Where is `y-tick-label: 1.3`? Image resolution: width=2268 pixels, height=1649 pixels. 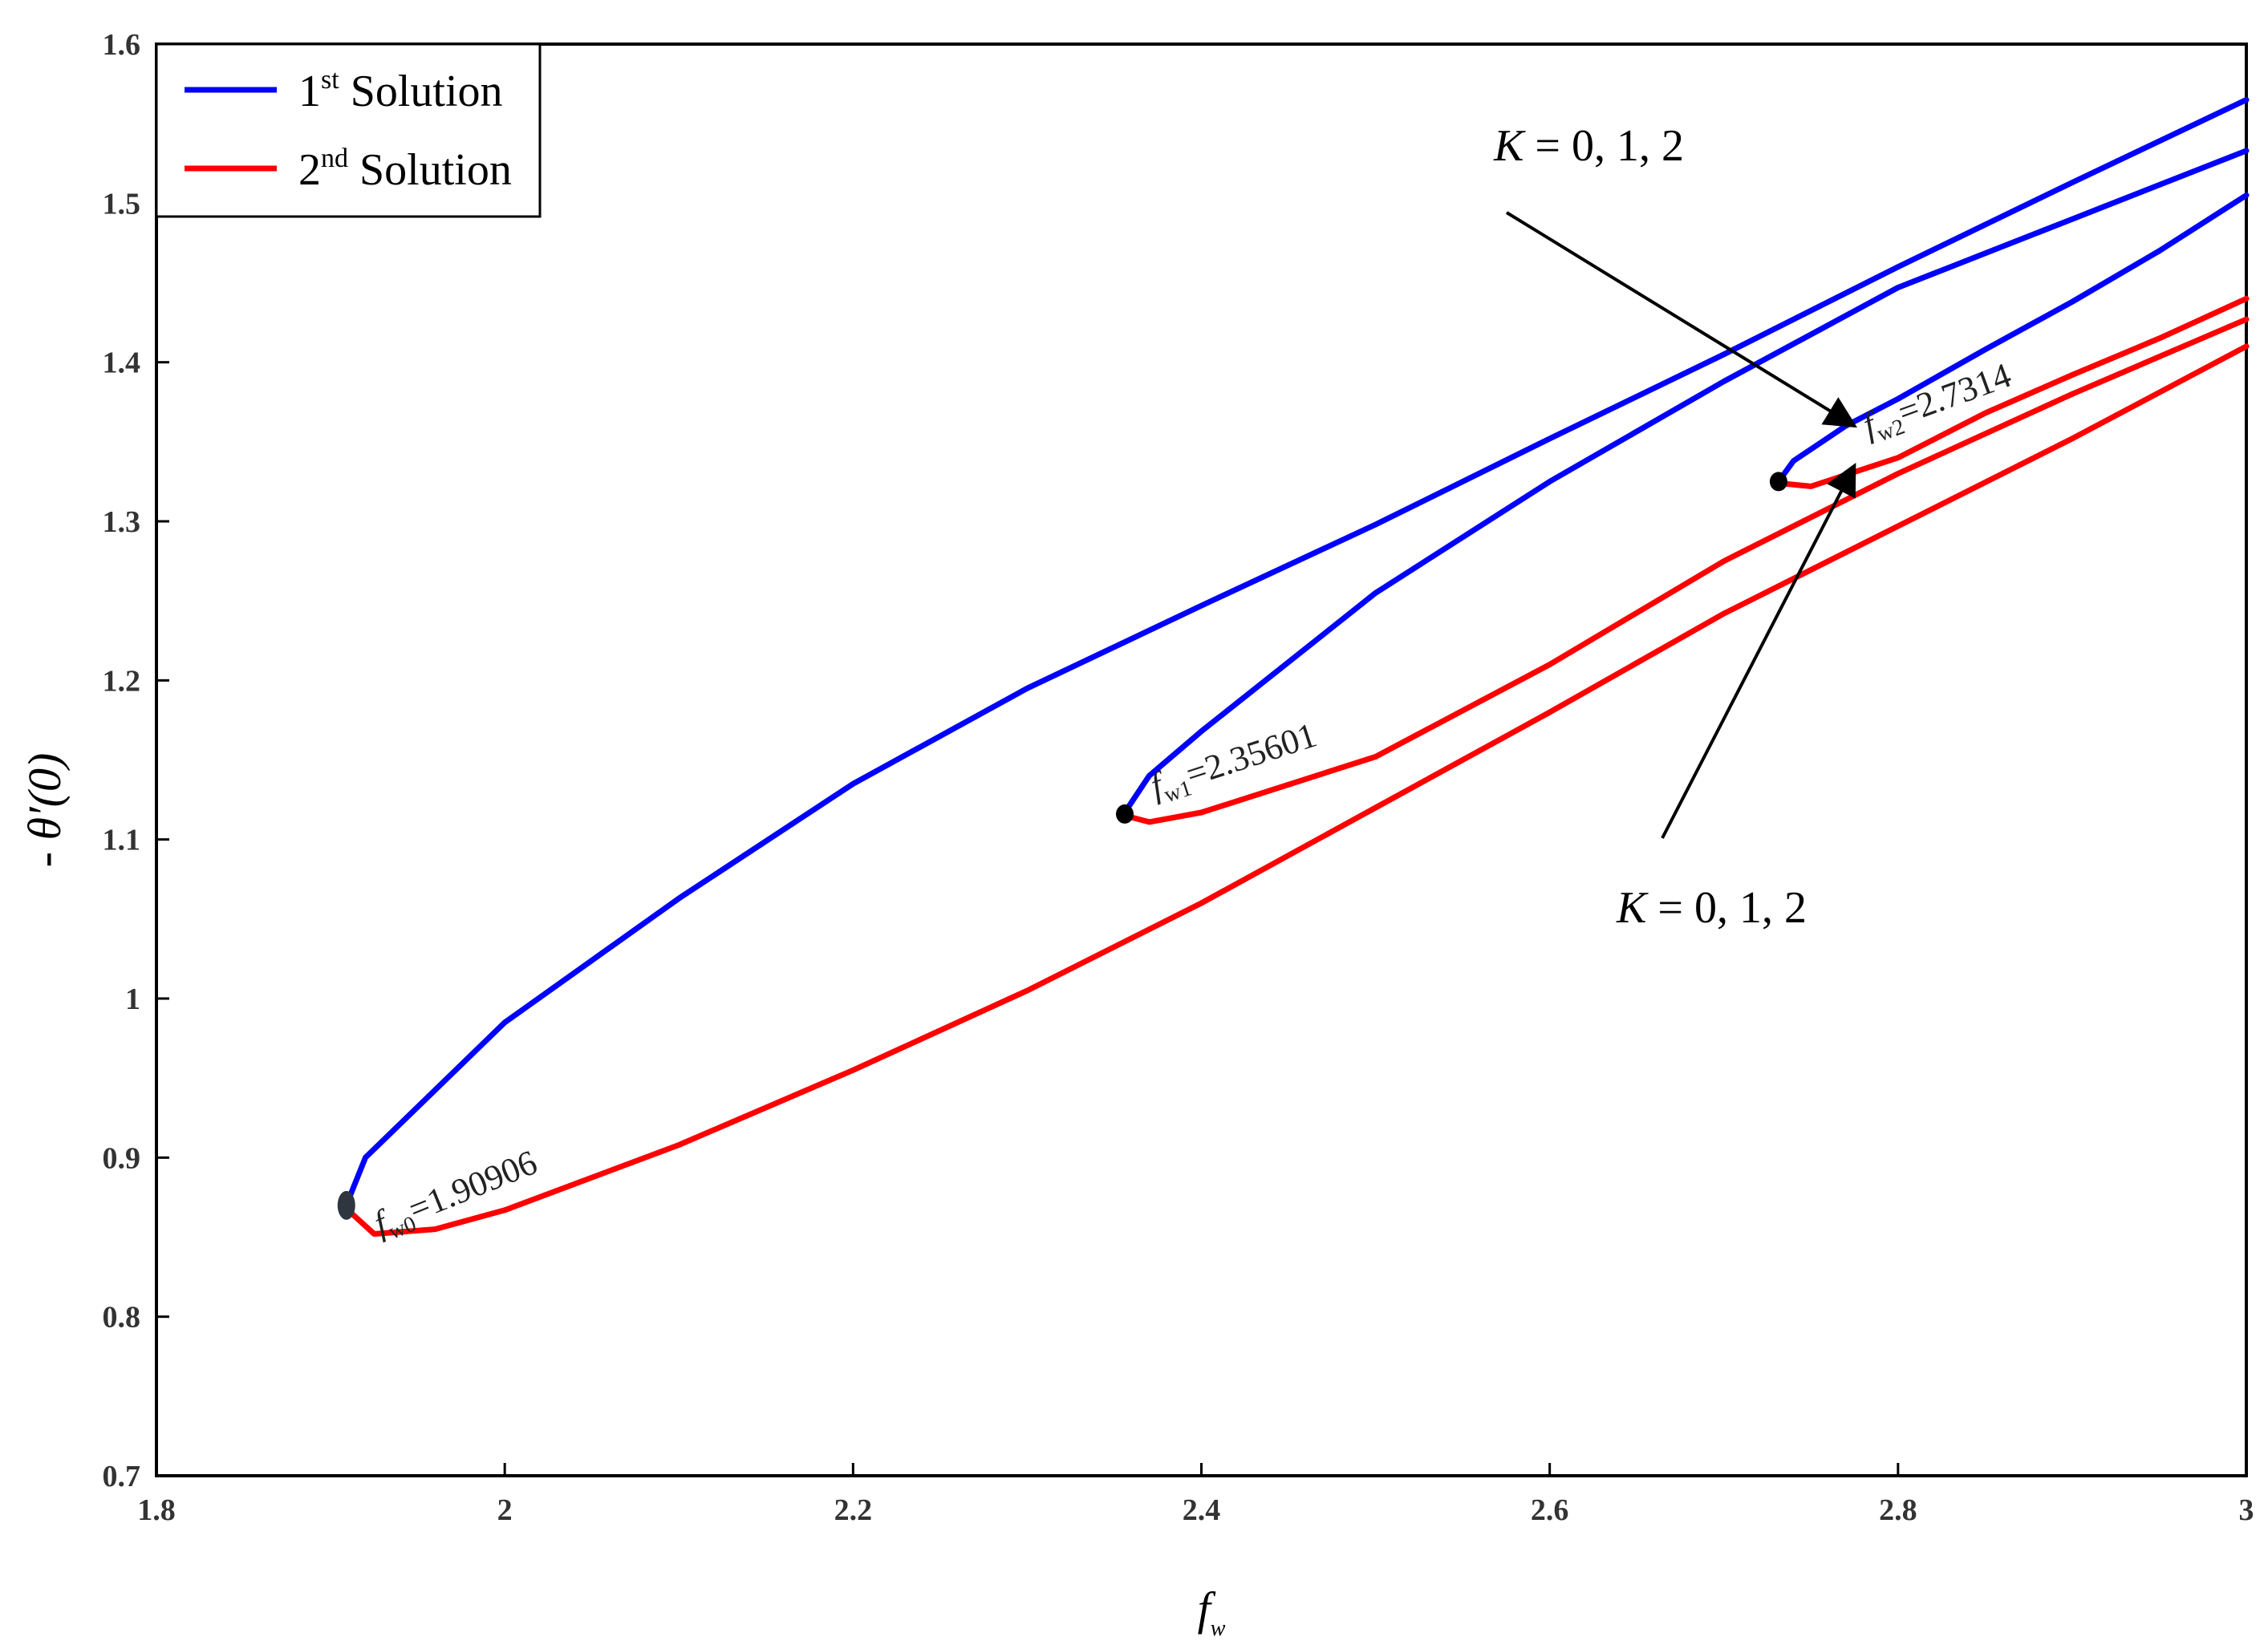 y-tick-label: 1.3 is located at coordinates (122, 522).